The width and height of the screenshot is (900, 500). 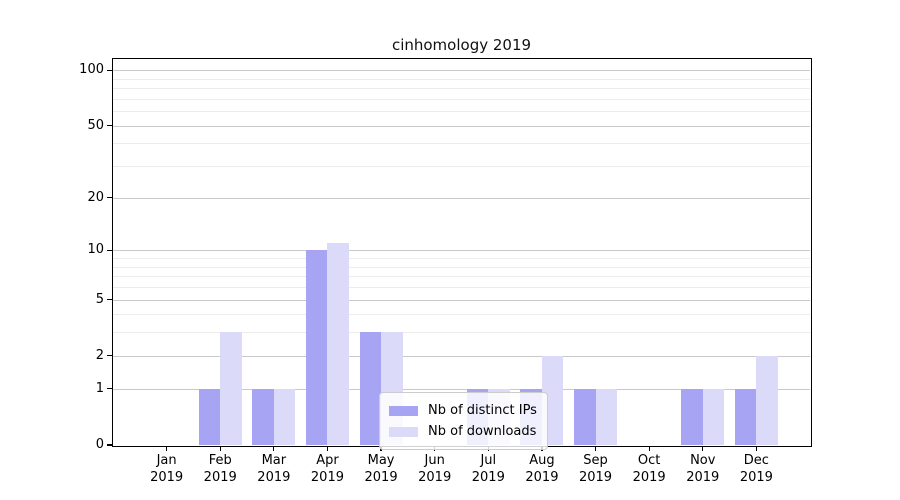 What do you see at coordinates (99, 355) in the screenshot?
I see `y-axis-tick-label: 2` at bounding box center [99, 355].